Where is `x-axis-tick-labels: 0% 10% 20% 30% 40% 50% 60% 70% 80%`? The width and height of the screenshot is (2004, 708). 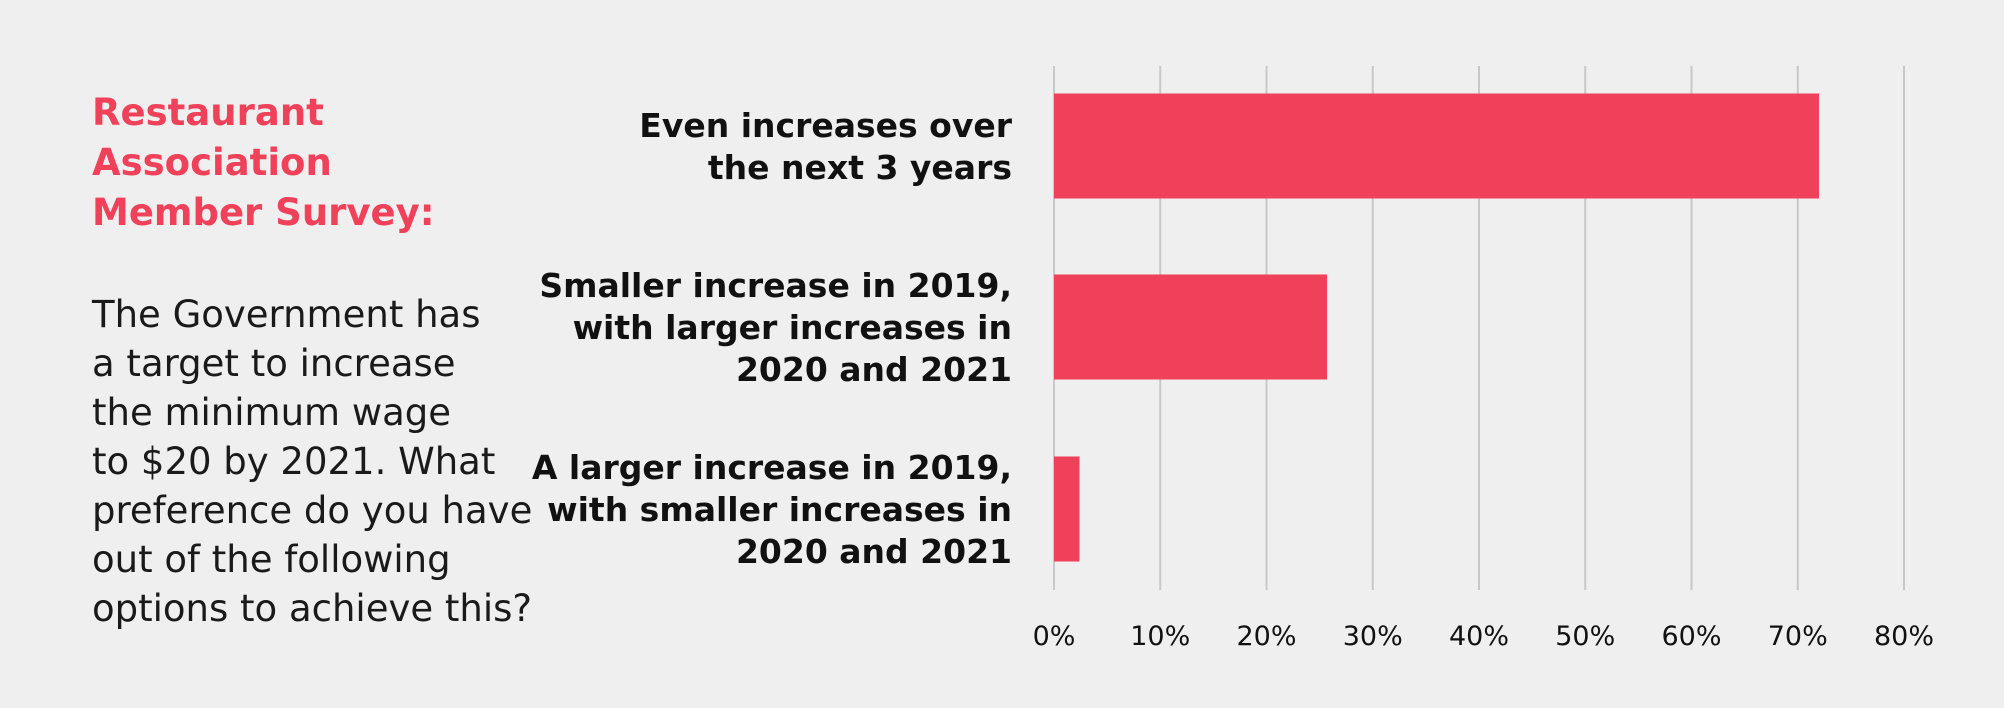 x-axis-tick-labels: 0% 10% 20% 30% 40% 50% 60% 70% 80% is located at coordinates (1483, 636).